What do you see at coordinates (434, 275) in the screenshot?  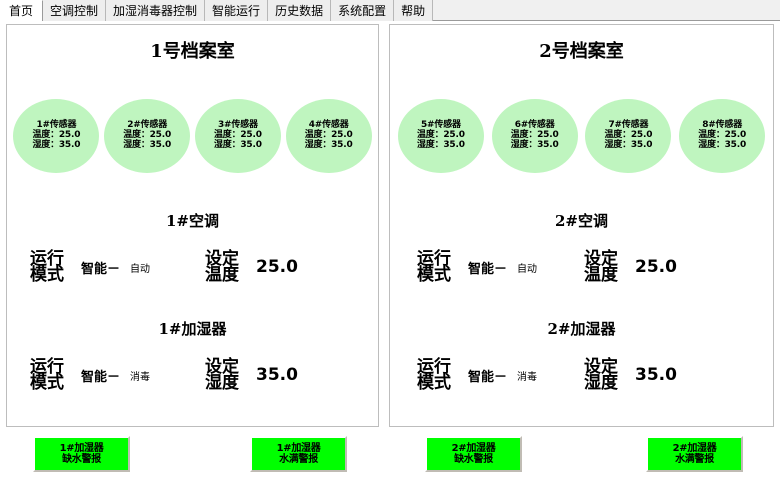 I see `ac-unit-2-mode-label-l2: 模式` at bounding box center [434, 275].